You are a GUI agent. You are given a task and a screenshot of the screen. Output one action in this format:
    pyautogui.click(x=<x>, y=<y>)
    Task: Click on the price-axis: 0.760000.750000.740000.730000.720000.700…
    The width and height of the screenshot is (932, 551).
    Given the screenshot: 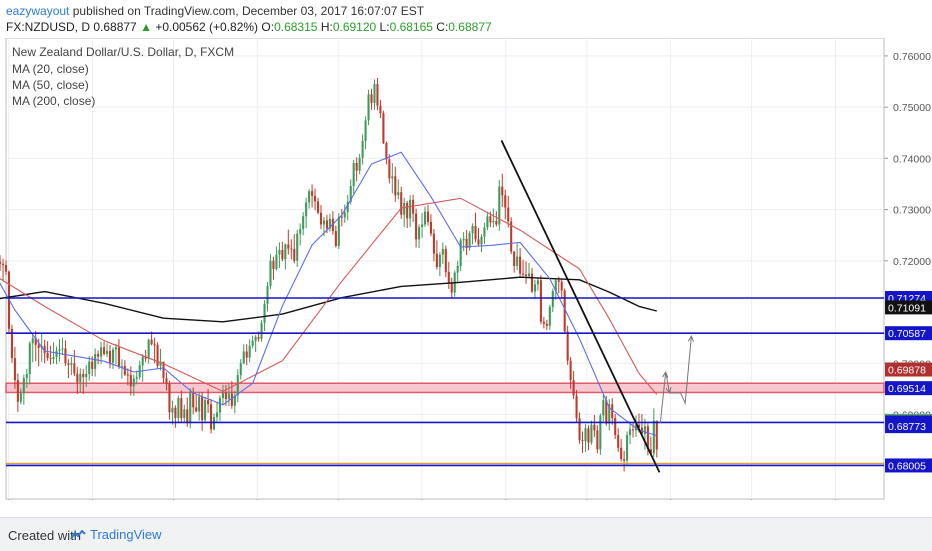 What is the action you would take?
    pyautogui.click(x=908, y=262)
    